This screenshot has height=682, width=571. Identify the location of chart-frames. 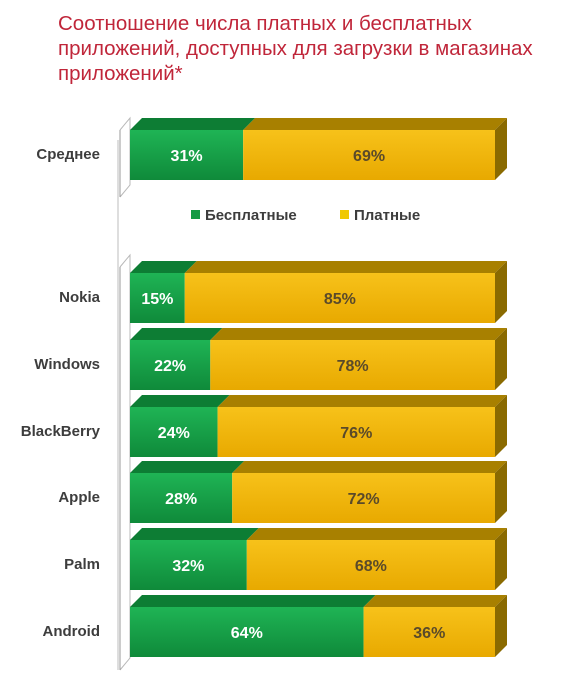
(124, 393).